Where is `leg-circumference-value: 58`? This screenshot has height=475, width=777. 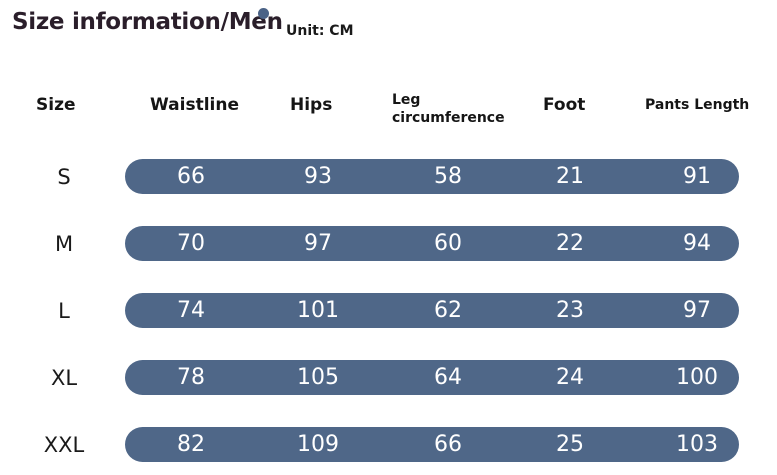
leg-circumference-value: 58 is located at coordinates (448, 176).